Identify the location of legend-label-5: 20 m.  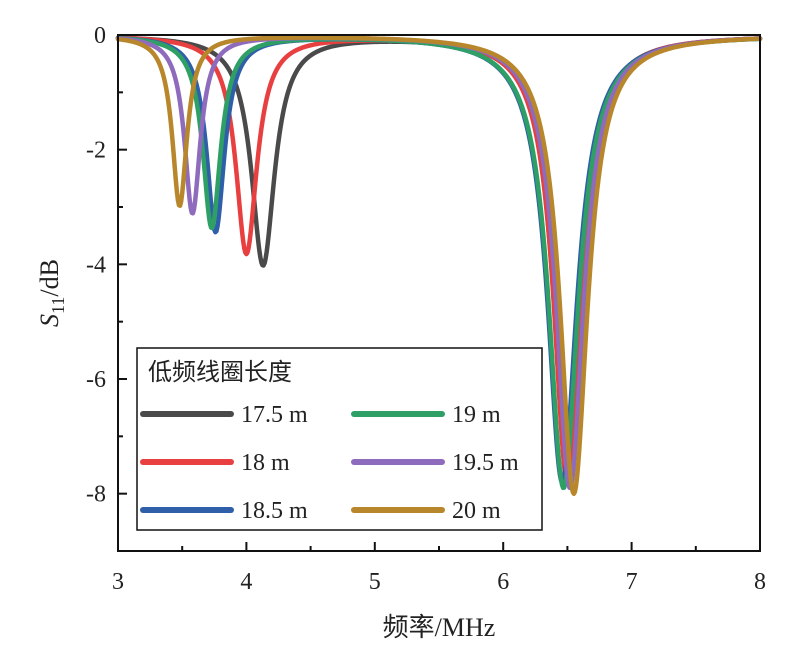
(476, 511).